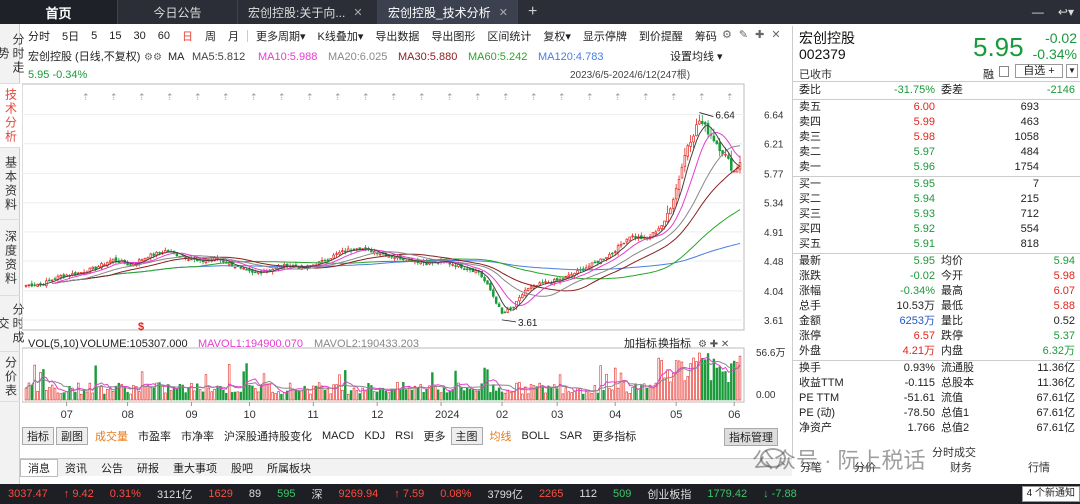 Image resolution: width=1080 pixels, height=504 pixels. Describe the element at coordinates (154, 437) in the screenshot. I see `indicator-tab: 市盈率` at that location.